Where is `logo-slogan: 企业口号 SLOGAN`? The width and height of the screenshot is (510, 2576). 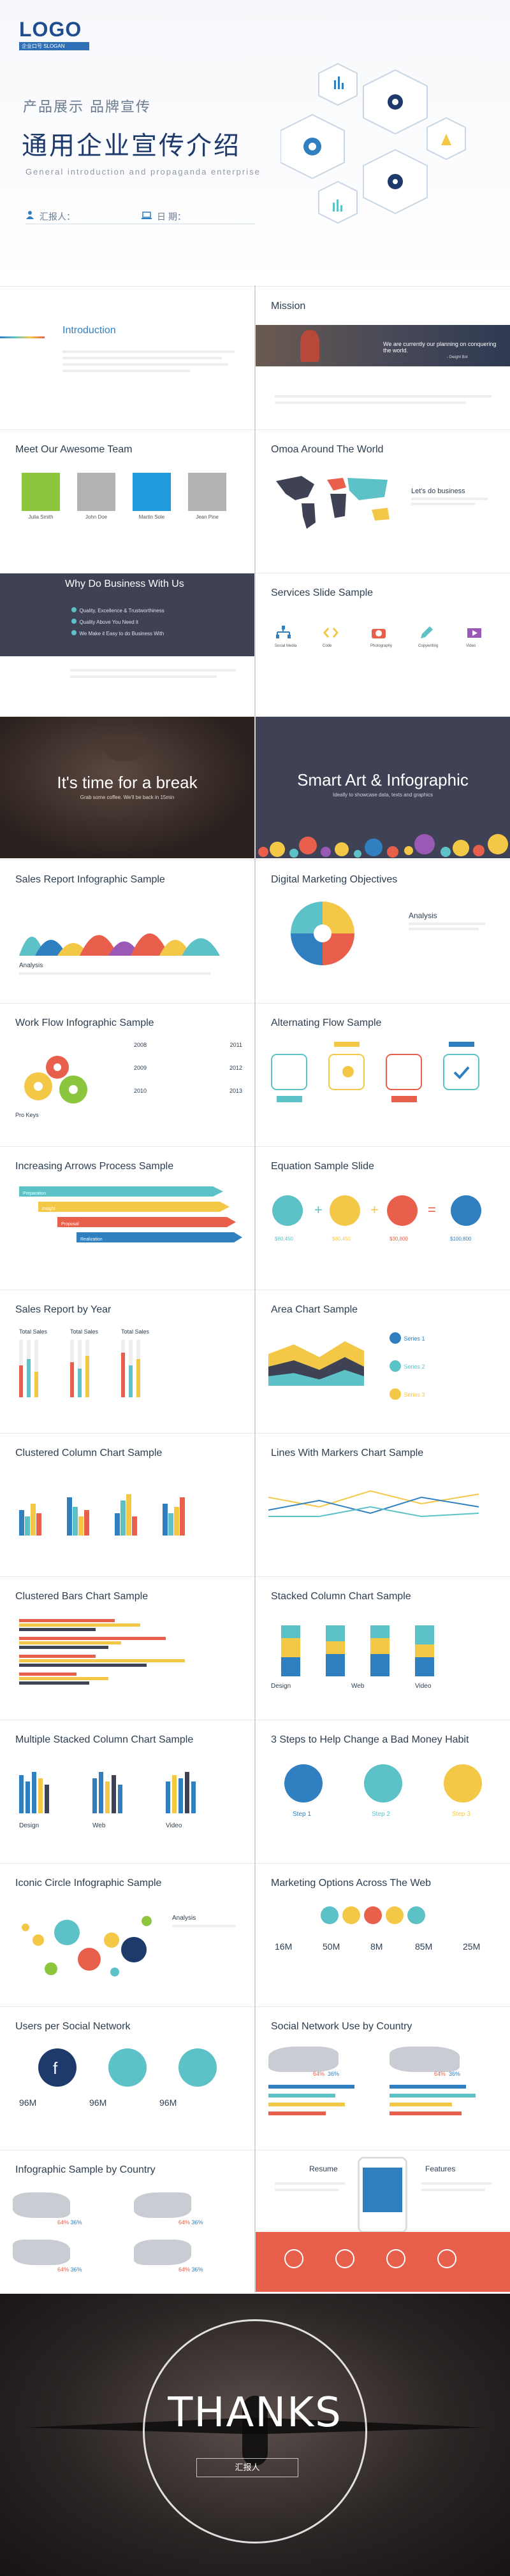
logo-slogan: 企业口号 SLOGAN is located at coordinates (54, 46).